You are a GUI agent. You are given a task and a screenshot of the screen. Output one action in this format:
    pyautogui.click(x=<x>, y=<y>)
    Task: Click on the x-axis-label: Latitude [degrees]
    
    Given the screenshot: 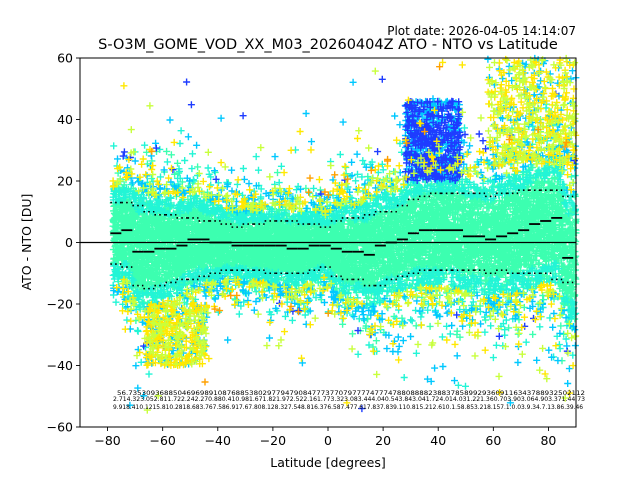 What is the action you would take?
    pyautogui.click(x=328, y=462)
    